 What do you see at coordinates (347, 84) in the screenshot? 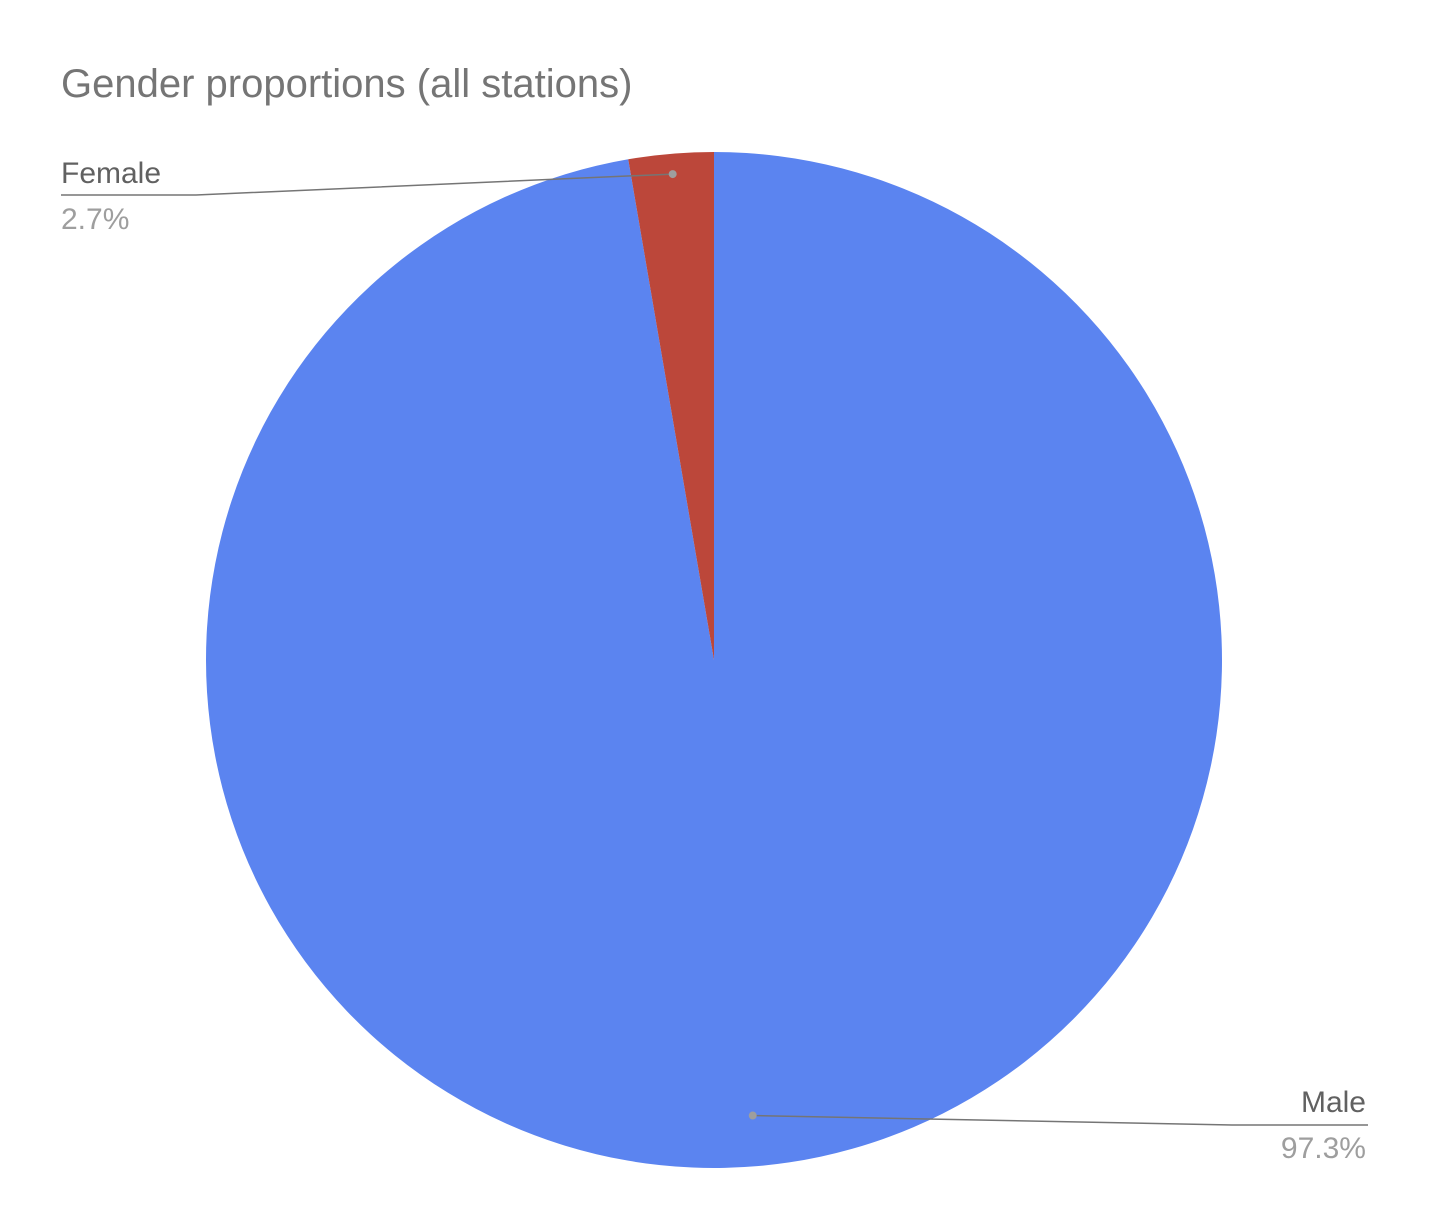
I see `chart-title: Gender proportions (all stations)` at bounding box center [347, 84].